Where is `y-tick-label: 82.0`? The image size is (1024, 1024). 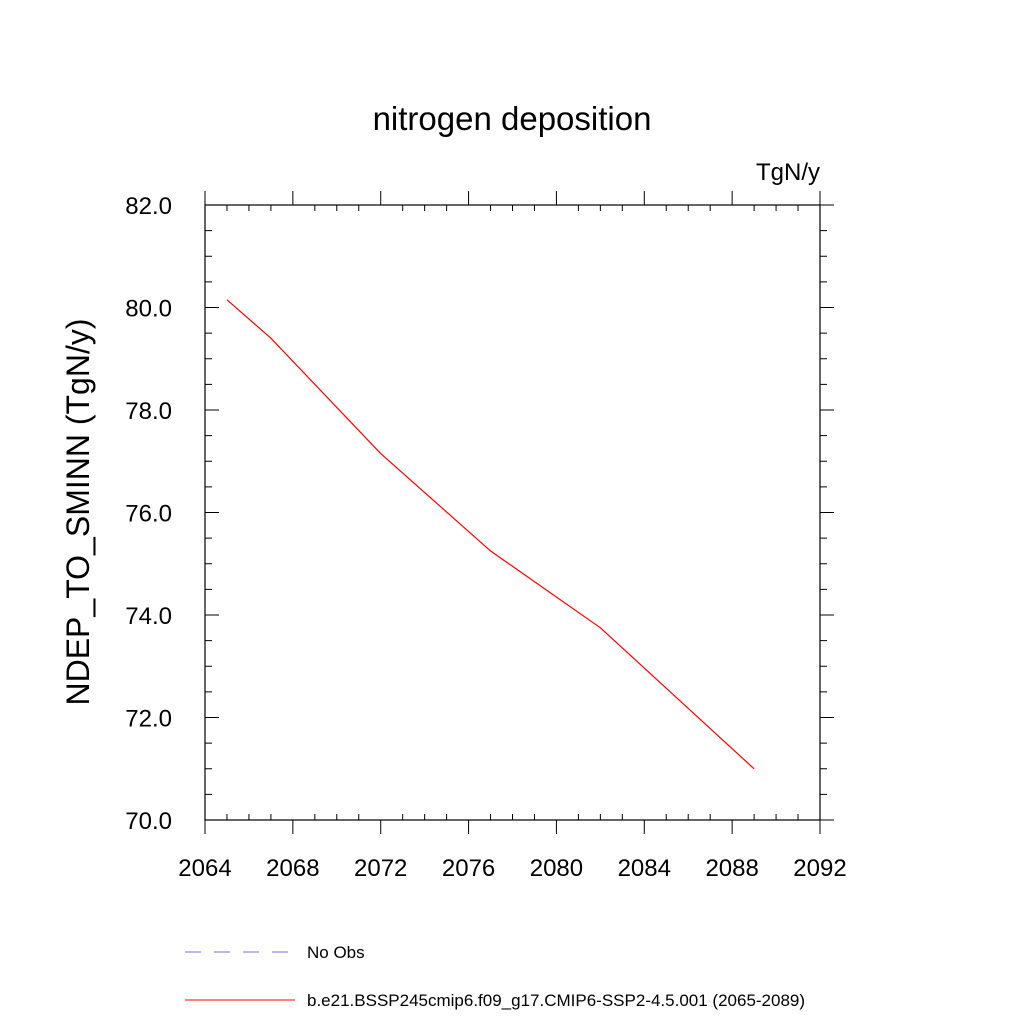 y-tick-label: 82.0 is located at coordinates (148, 206).